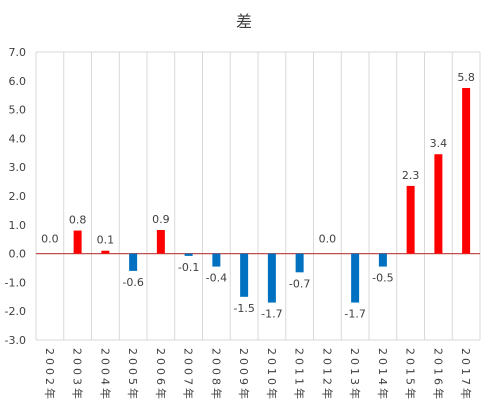 The height and width of the screenshot is (417, 489). What do you see at coordinates (189, 375) in the screenshot?
I see `x-tick-label: 2007年` at bounding box center [189, 375].